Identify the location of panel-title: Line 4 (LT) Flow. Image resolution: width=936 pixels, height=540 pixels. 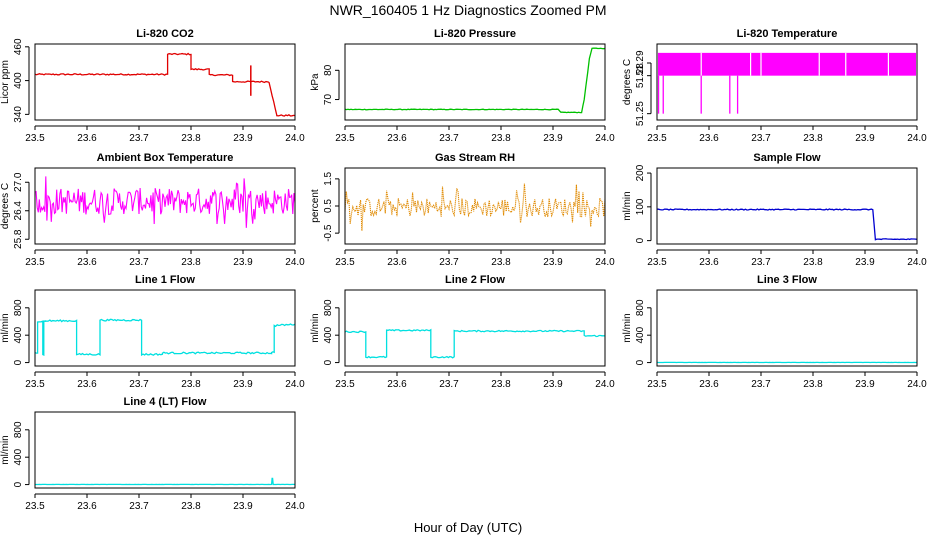
(165, 402).